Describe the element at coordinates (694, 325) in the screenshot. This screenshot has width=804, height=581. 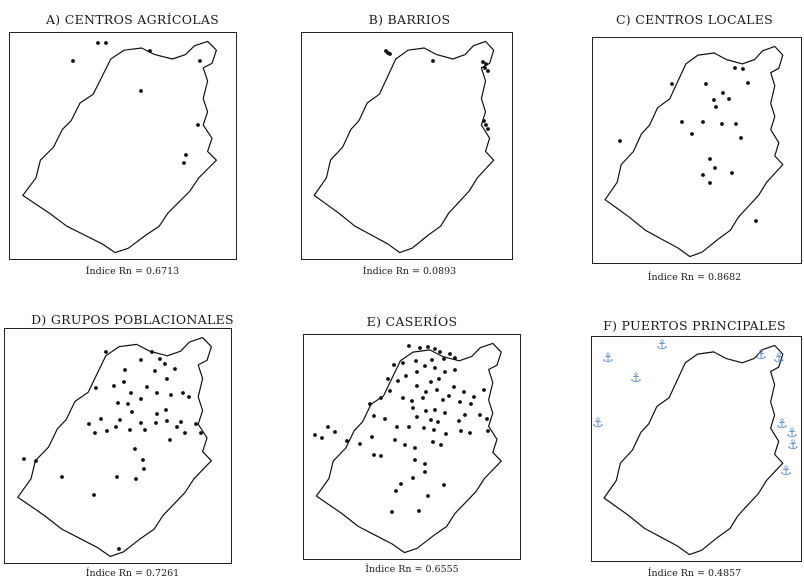
I see `panel-title: F) PUERTOS PRINCIPALES` at that location.